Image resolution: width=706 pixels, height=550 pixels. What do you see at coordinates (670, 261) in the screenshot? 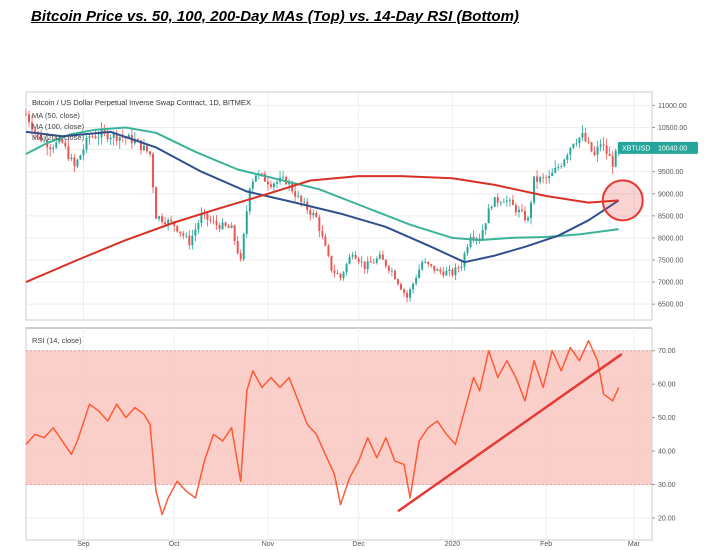
I see `price-y-tick-label: 7500.00` at bounding box center [670, 261].